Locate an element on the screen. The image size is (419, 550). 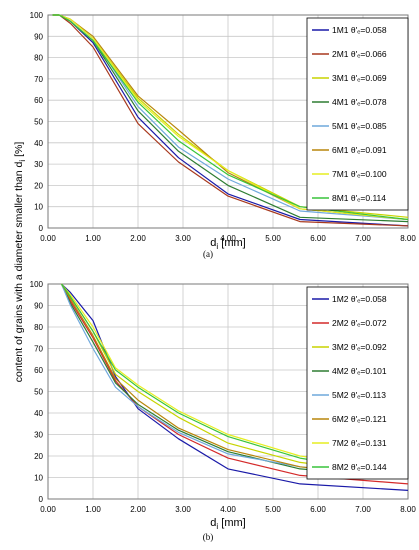
legend-label: 4M1 θ'ₑ=0.078 is located at coordinates (359, 102).